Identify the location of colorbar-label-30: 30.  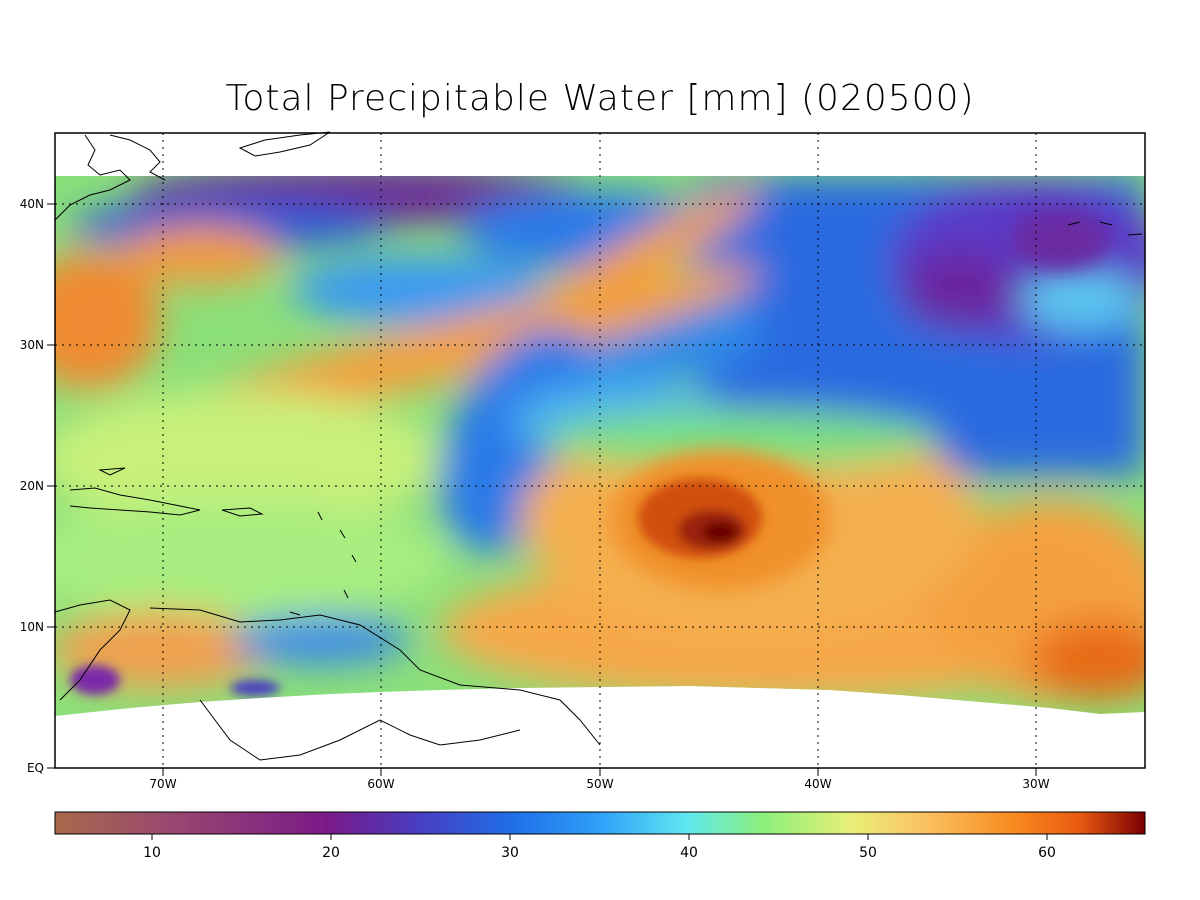
(510, 853).